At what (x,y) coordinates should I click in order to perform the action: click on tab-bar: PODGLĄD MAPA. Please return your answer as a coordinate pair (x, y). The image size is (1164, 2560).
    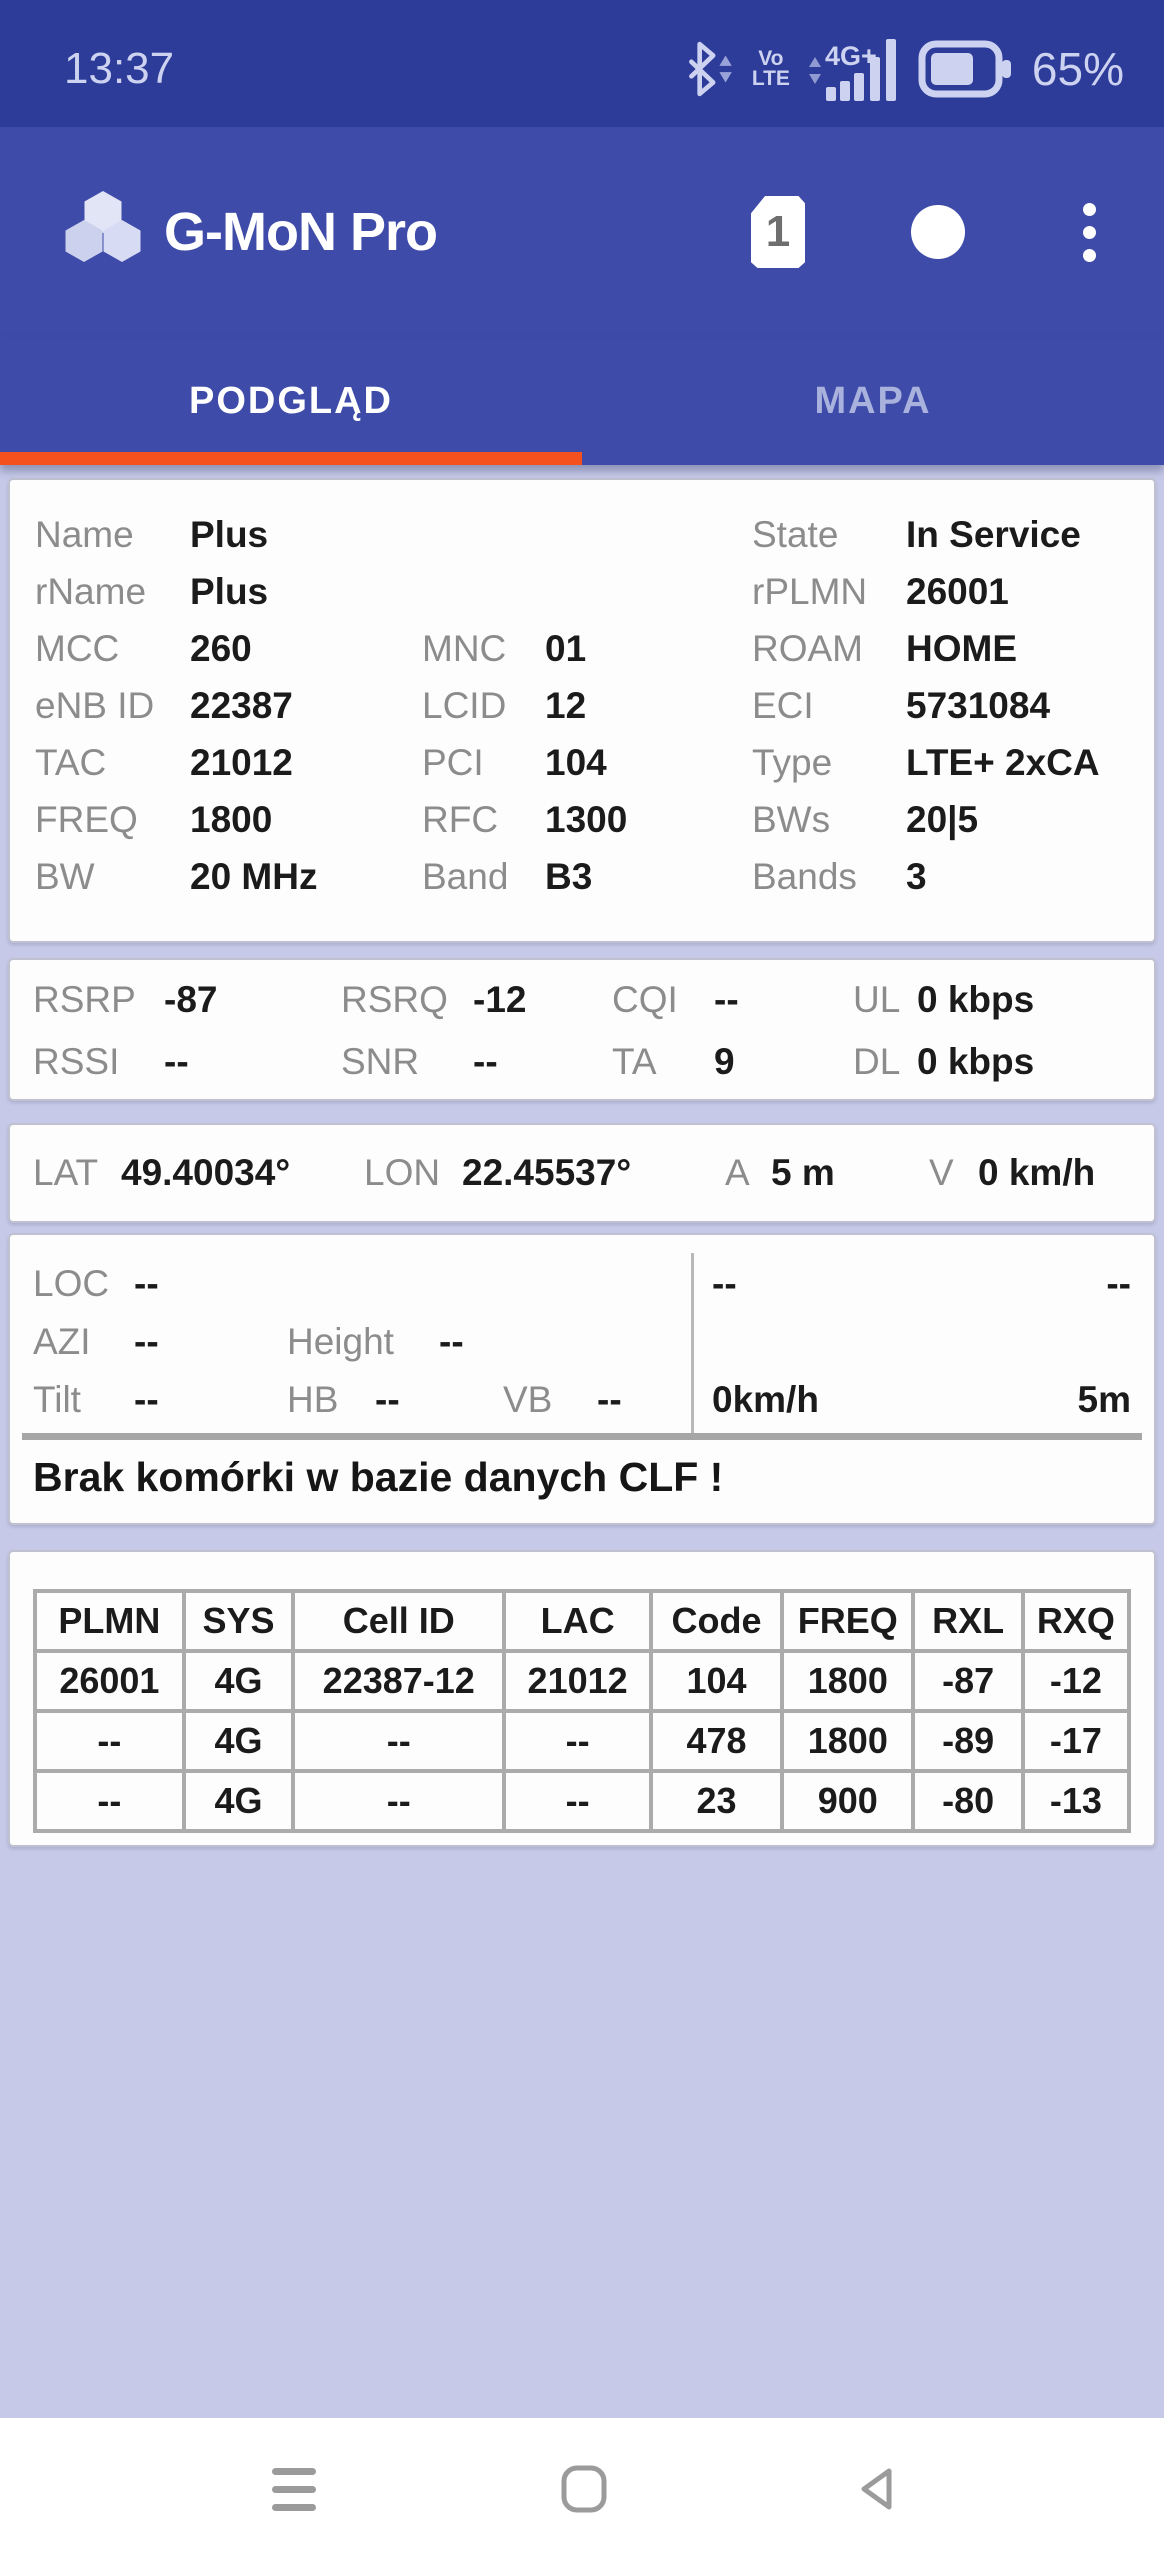
    Looking at the image, I should click on (582, 401).